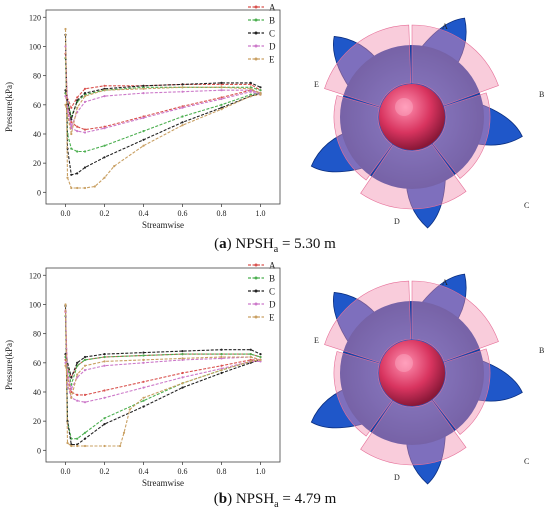  What do you see at coordinates (272, 292) in the screenshot?
I see `legend-label: C` at bounding box center [272, 292].